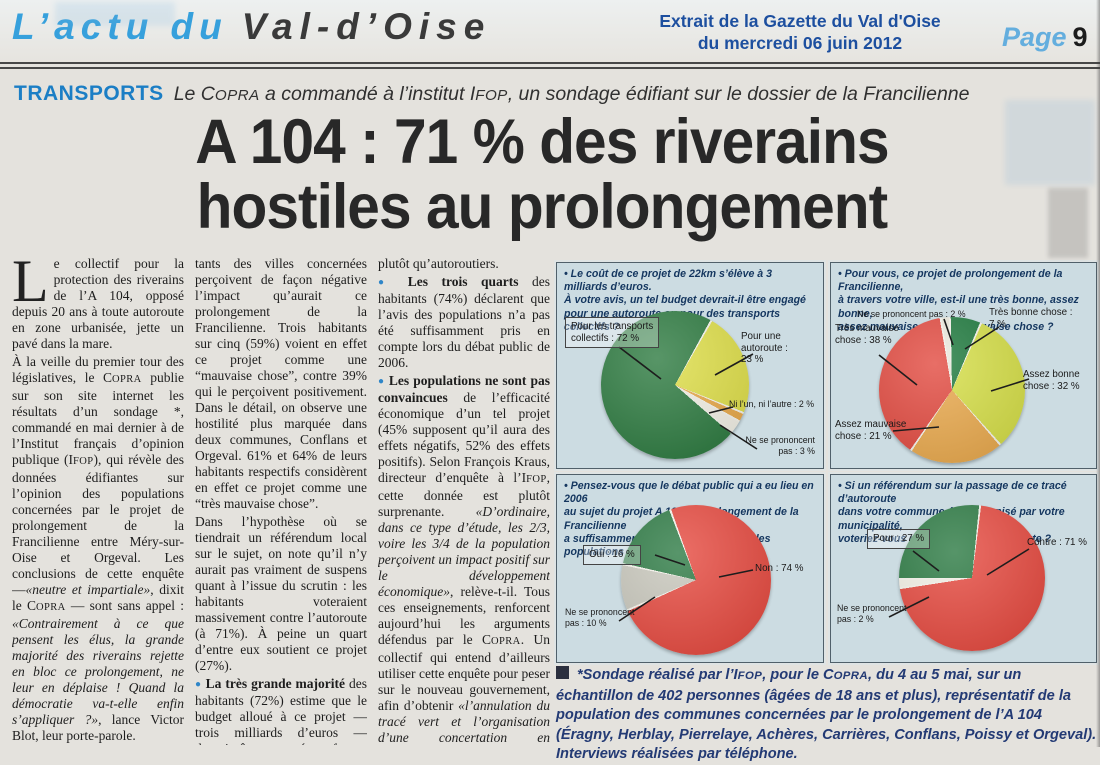 The width and height of the screenshot is (1100, 765). What do you see at coordinates (1031, 318) in the screenshot?
I see `pie-label: Très bonne chose : 7 %` at bounding box center [1031, 318].